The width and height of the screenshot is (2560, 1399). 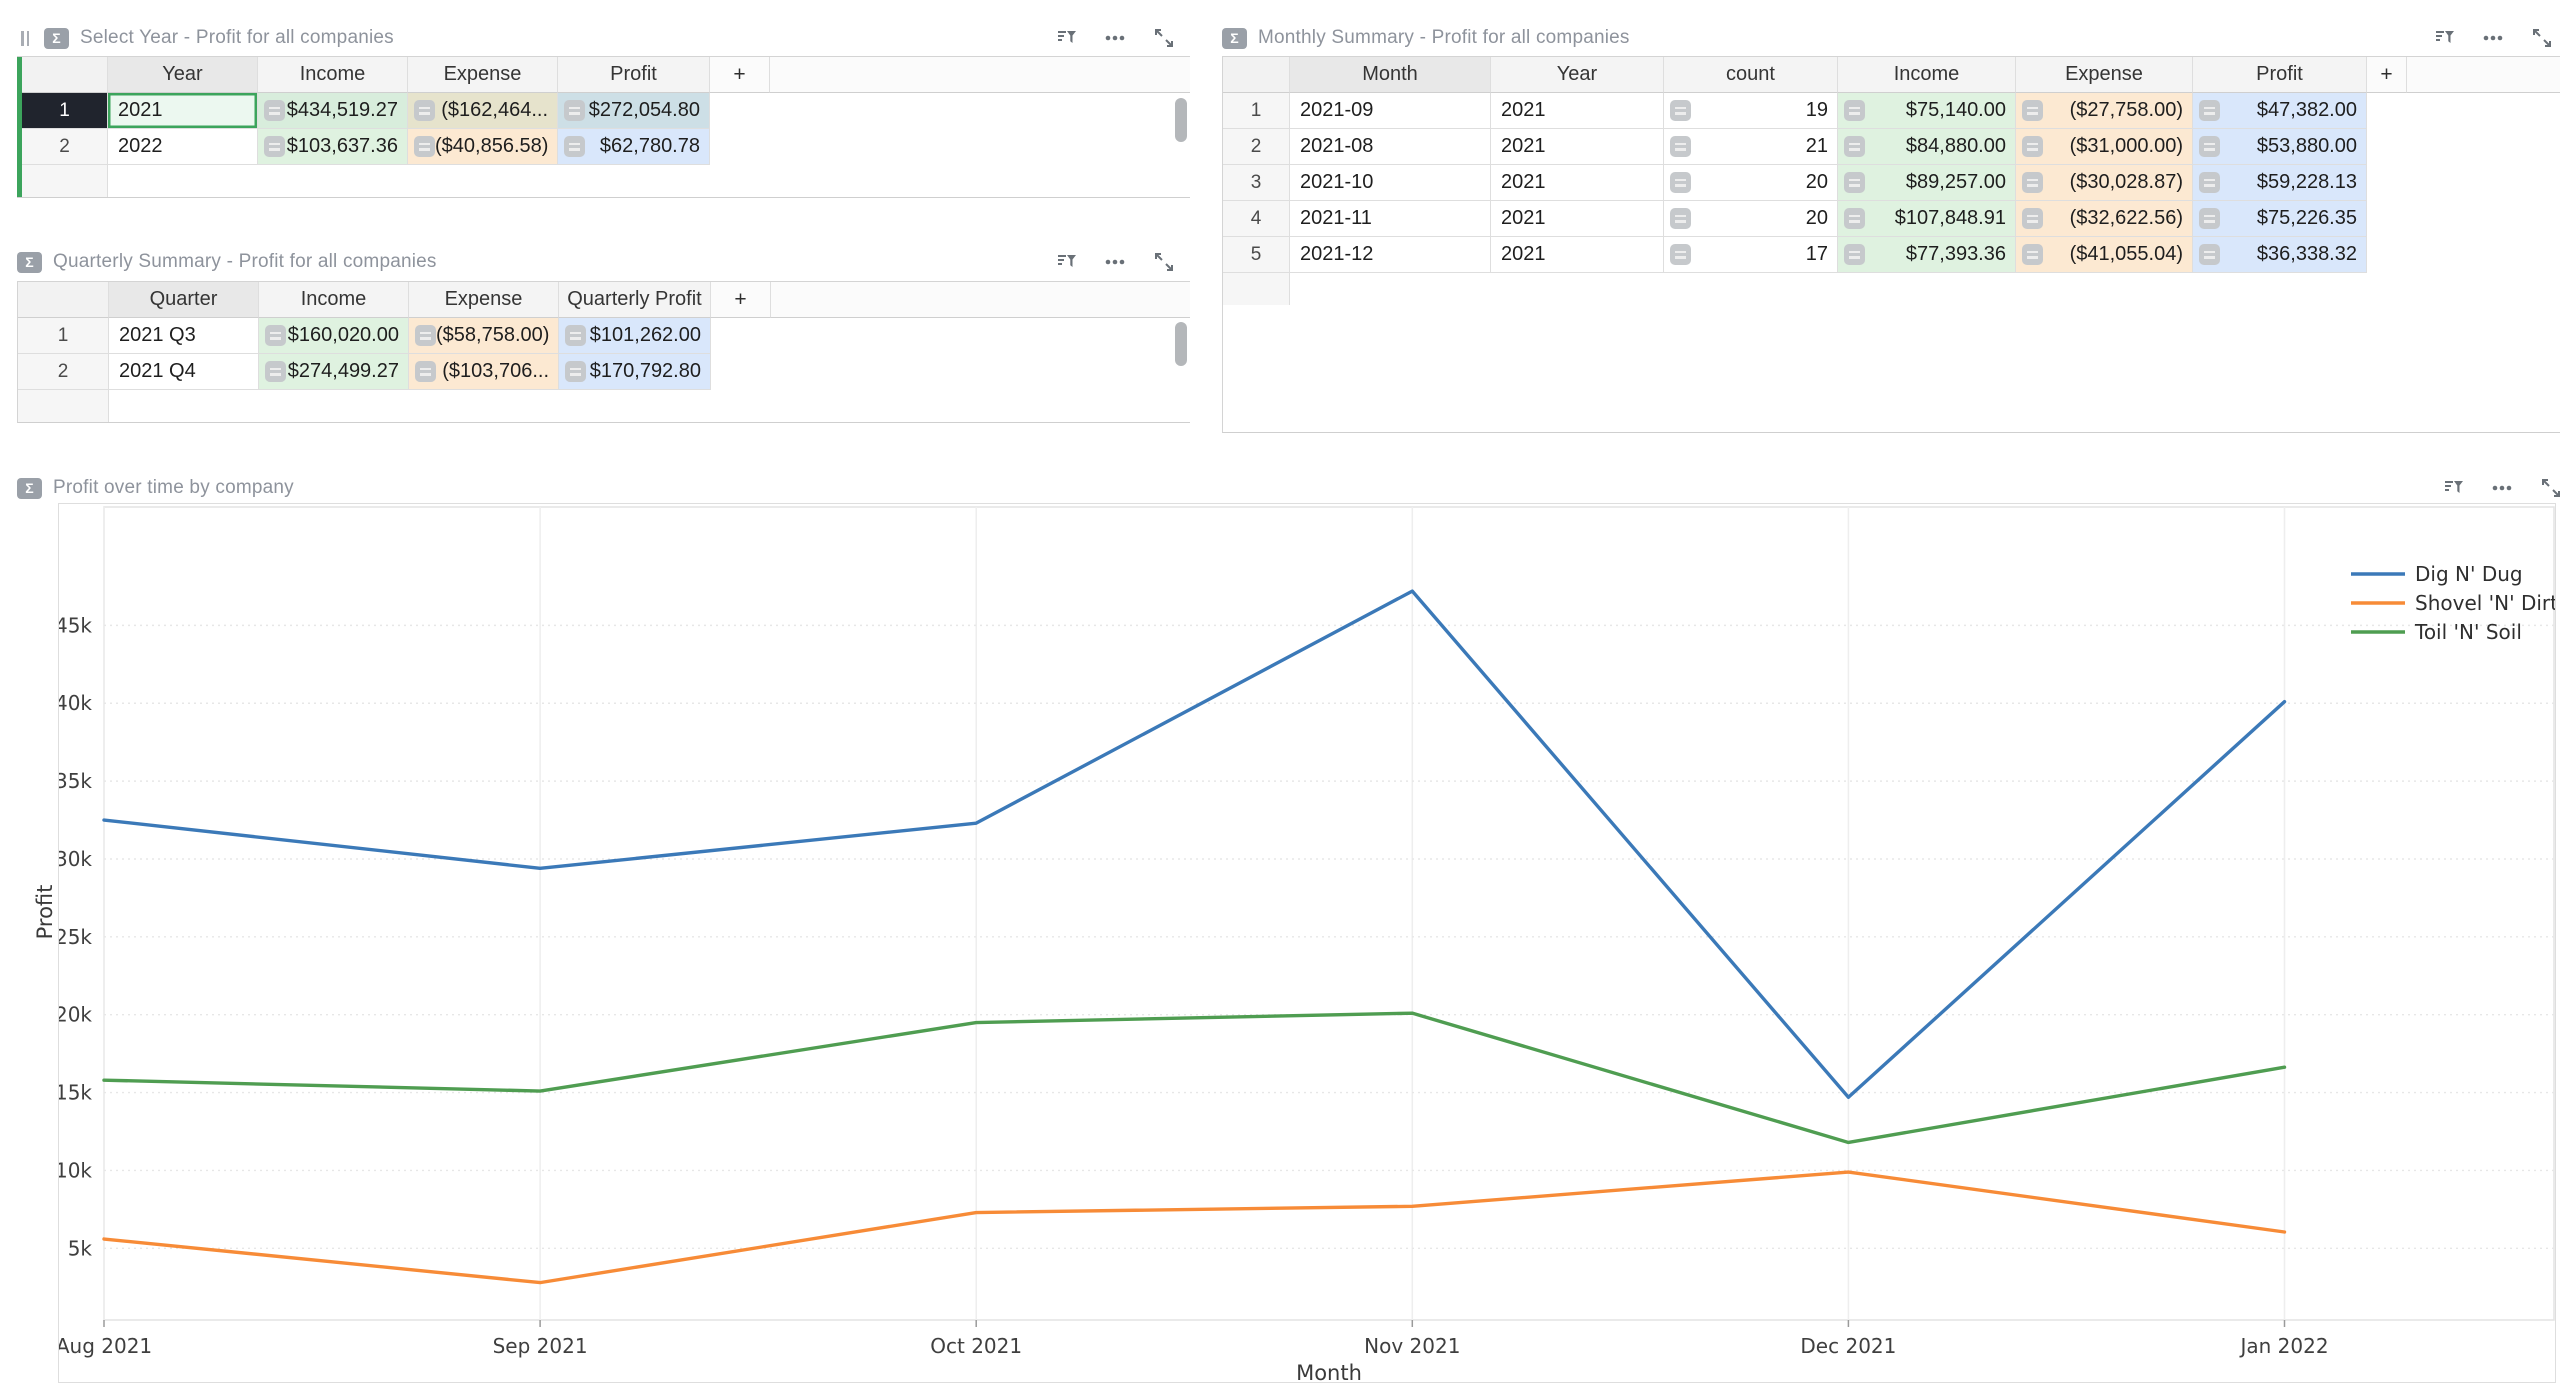 What do you see at coordinates (183, 147) in the screenshot?
I see `cell-year: 2022` at bounding box center [183, 147].